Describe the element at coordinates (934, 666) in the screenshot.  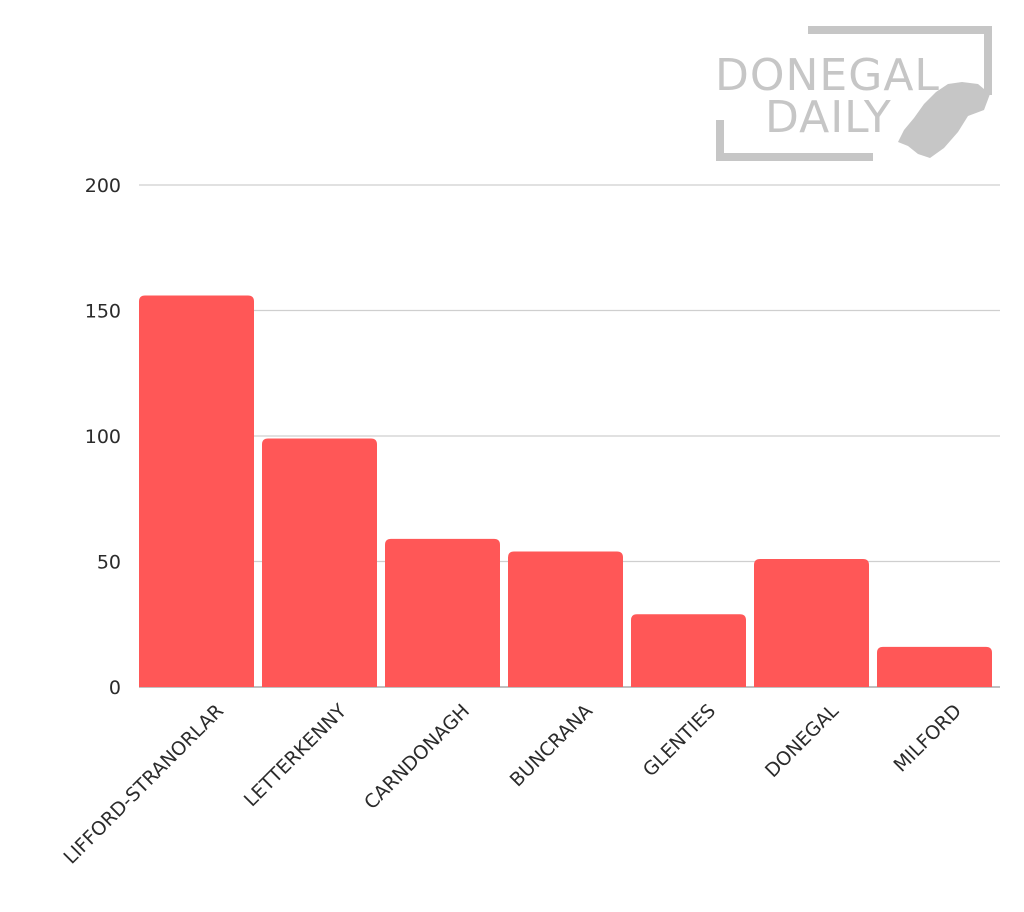
I see `bar-milford` at that location.